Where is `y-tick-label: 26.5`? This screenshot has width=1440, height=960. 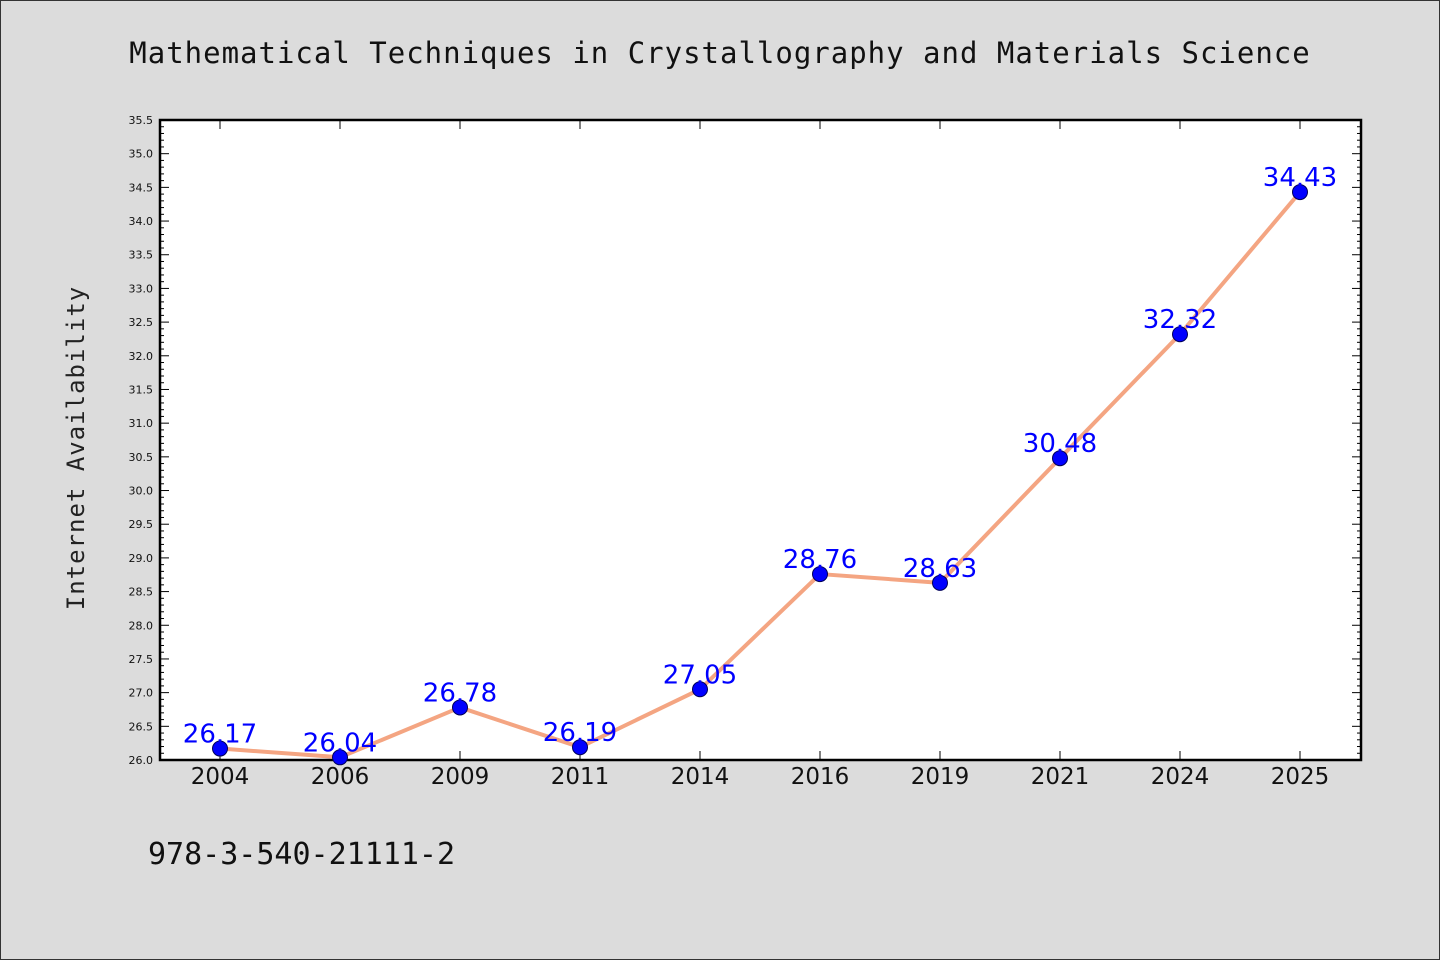
y-tick-label: 26.5 is located at coordinates (141, 726).